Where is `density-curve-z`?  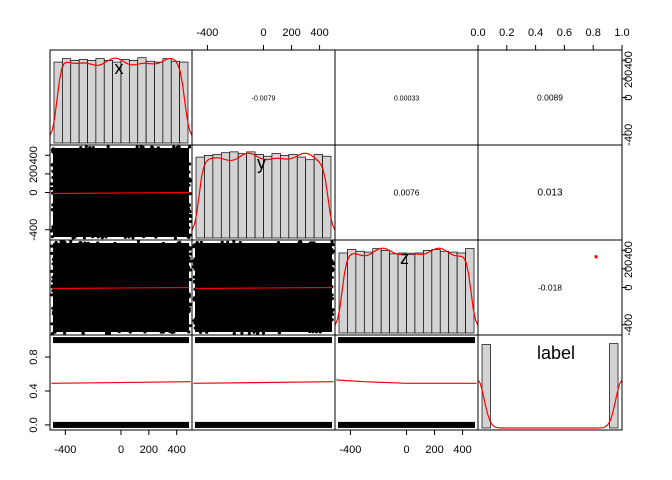 density-curve-z is located at coordinates (406, 286).